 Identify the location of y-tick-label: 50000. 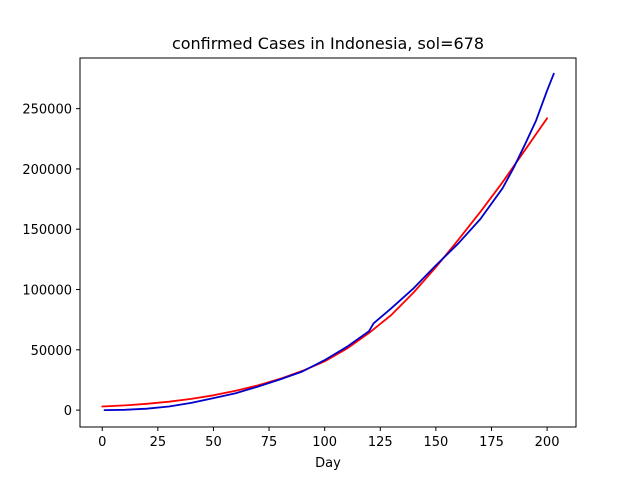
(51, 351).